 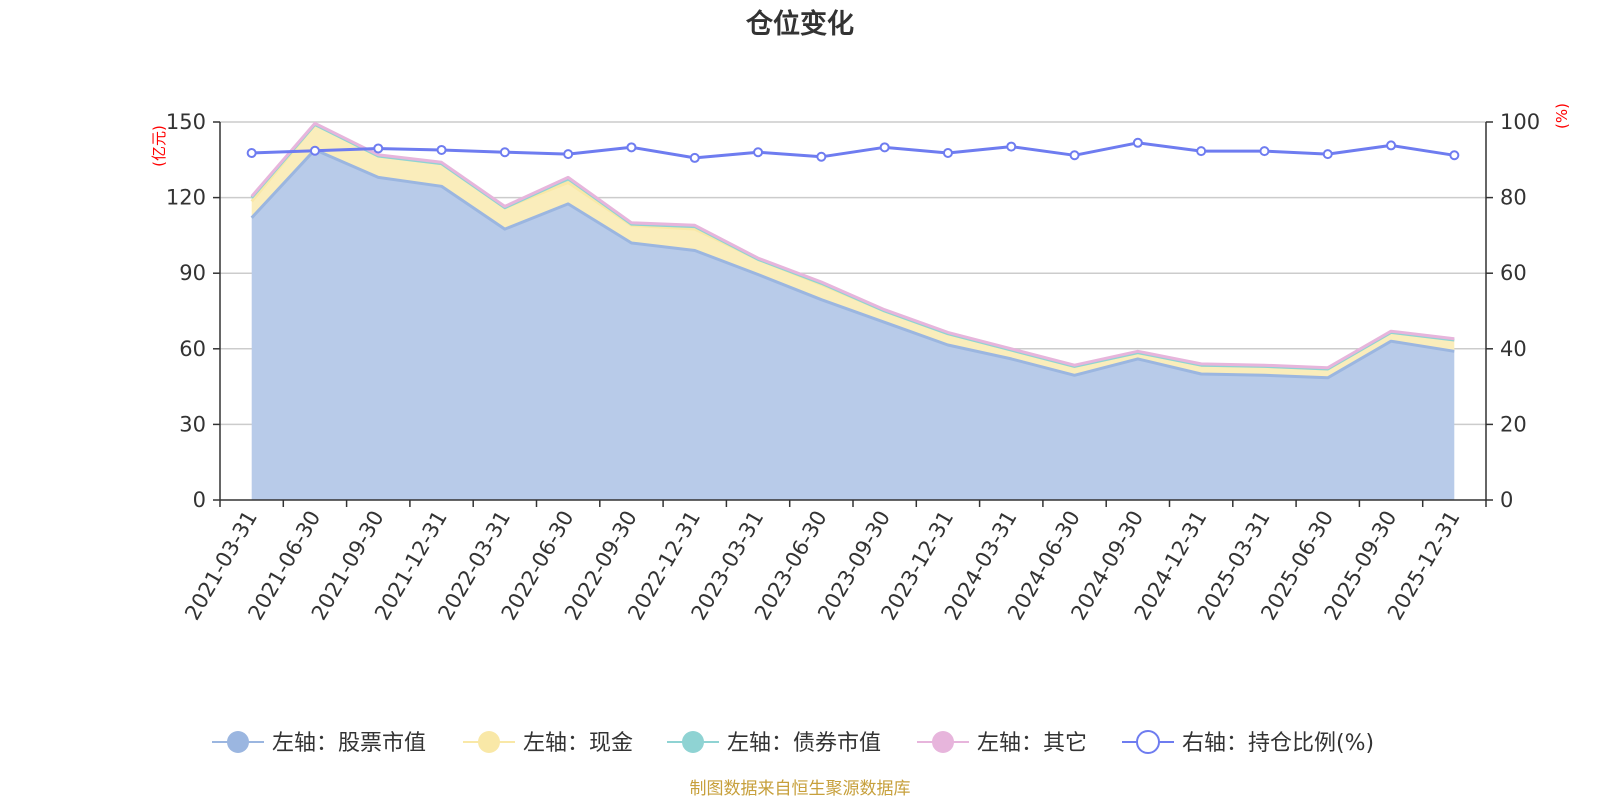 I want to click on legend-item: 左轴：其它, so click(x=1002, y=743).